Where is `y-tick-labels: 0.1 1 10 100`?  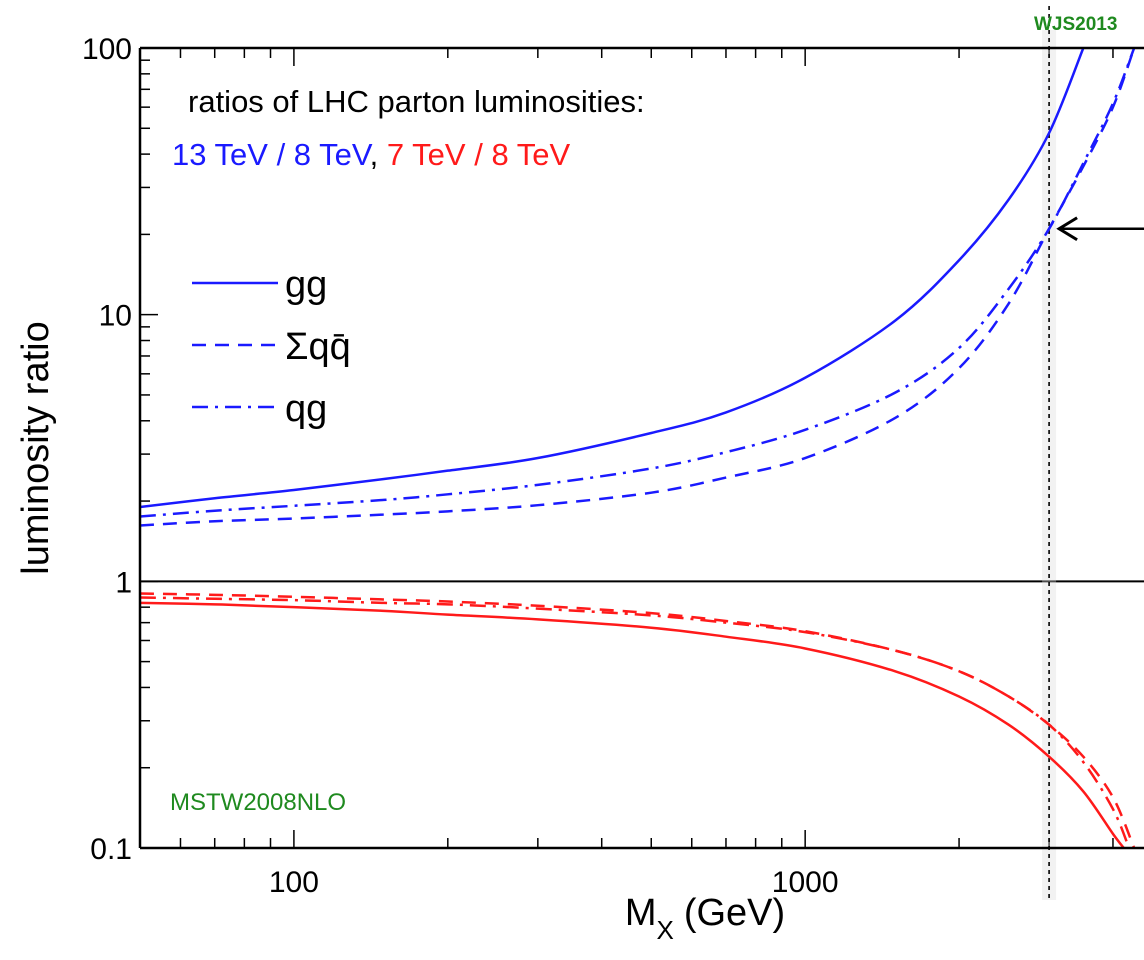
y-tick-labels: 0.1 1 10 100 is located at coordinates (107, 449).